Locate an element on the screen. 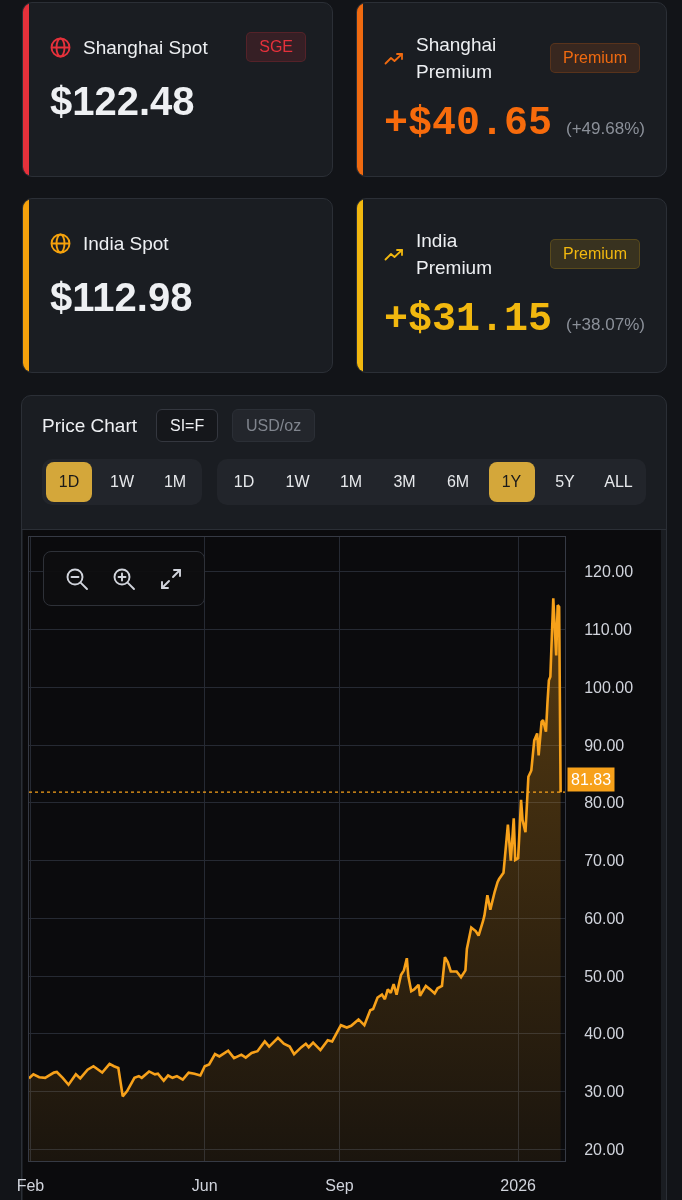 This screenshot has width=682, height=1200. text: 5Y is located at coordinates (565, 482).